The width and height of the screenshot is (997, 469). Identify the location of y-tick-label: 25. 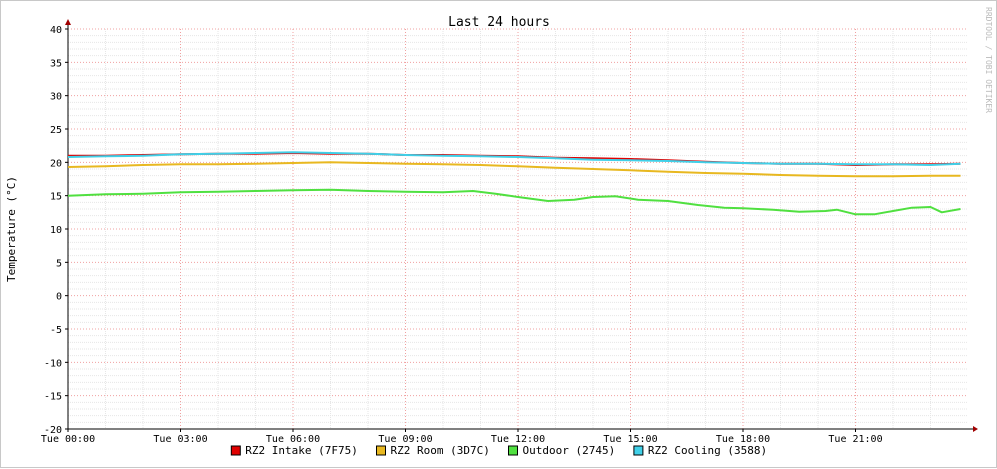
(56, 130).